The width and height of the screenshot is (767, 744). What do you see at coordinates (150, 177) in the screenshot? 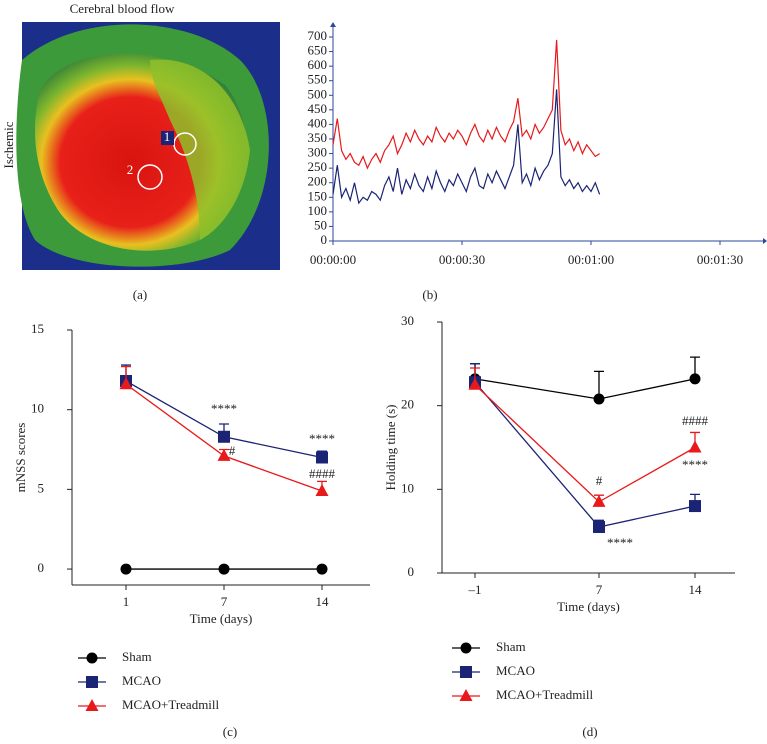
I see `roi-circle` at bounding box center [150, 177].